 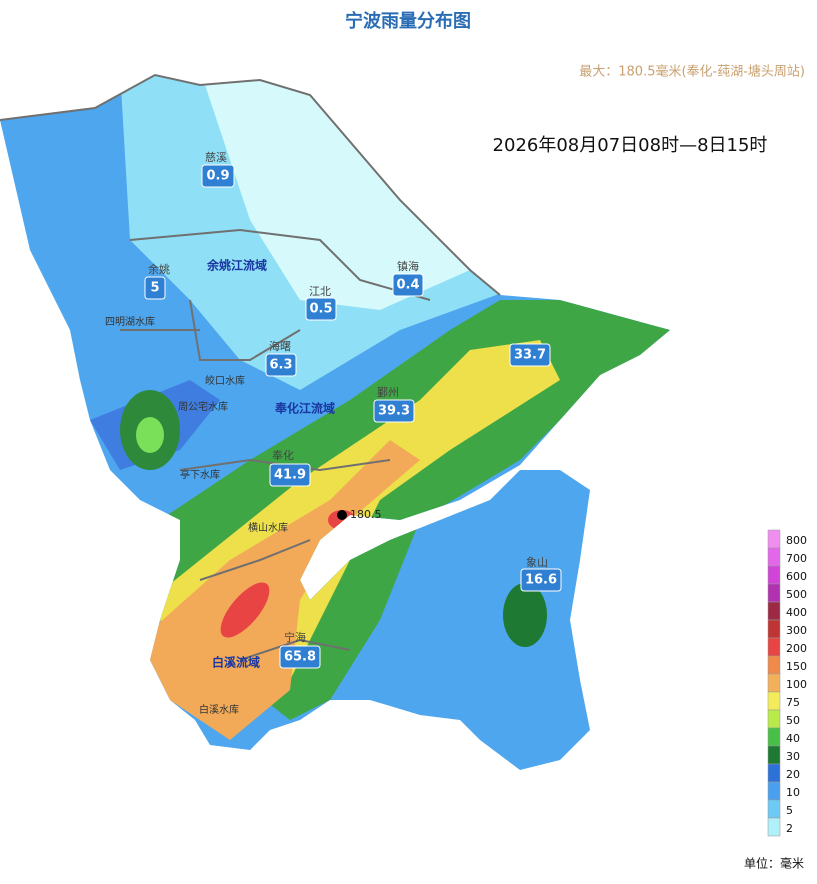 I want to click on station-value: 41.9, so click(x=290, y=475).